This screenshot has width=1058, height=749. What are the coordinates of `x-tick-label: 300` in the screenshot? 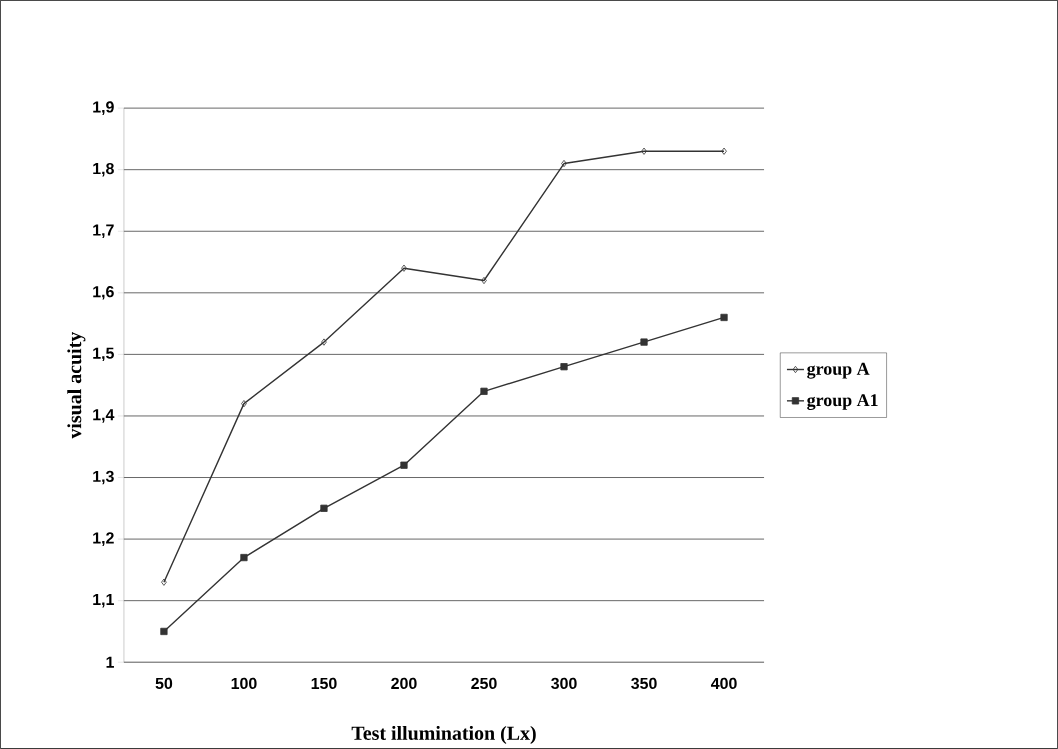 It's located at (564, 683).